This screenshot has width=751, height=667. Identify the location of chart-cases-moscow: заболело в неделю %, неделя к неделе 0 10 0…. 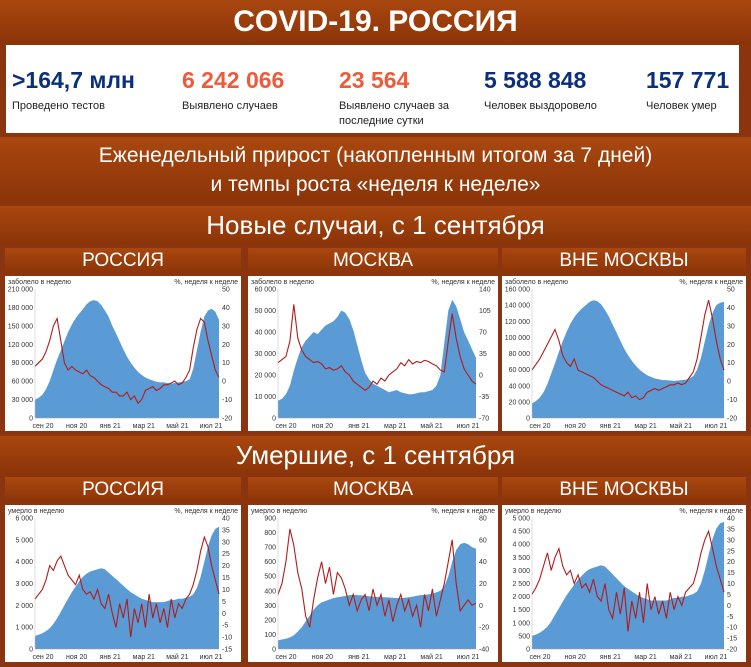
(373, 353).